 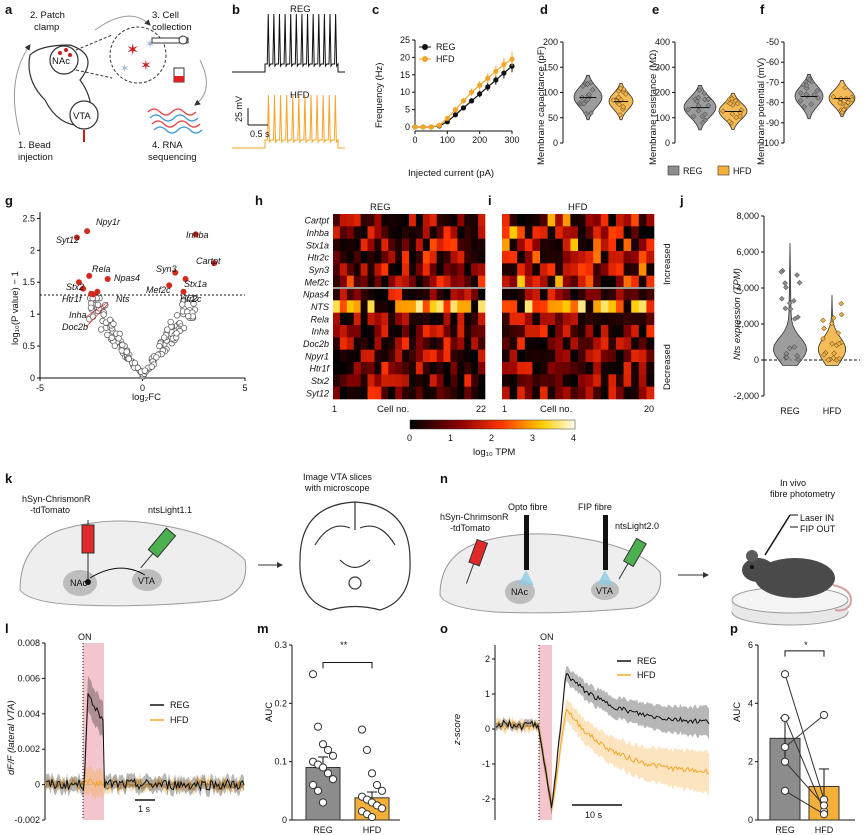 What do you see at coordinates (804, 653) in the screenshot?
I see `p-sig-bracket` at bounding box center [804, 653].